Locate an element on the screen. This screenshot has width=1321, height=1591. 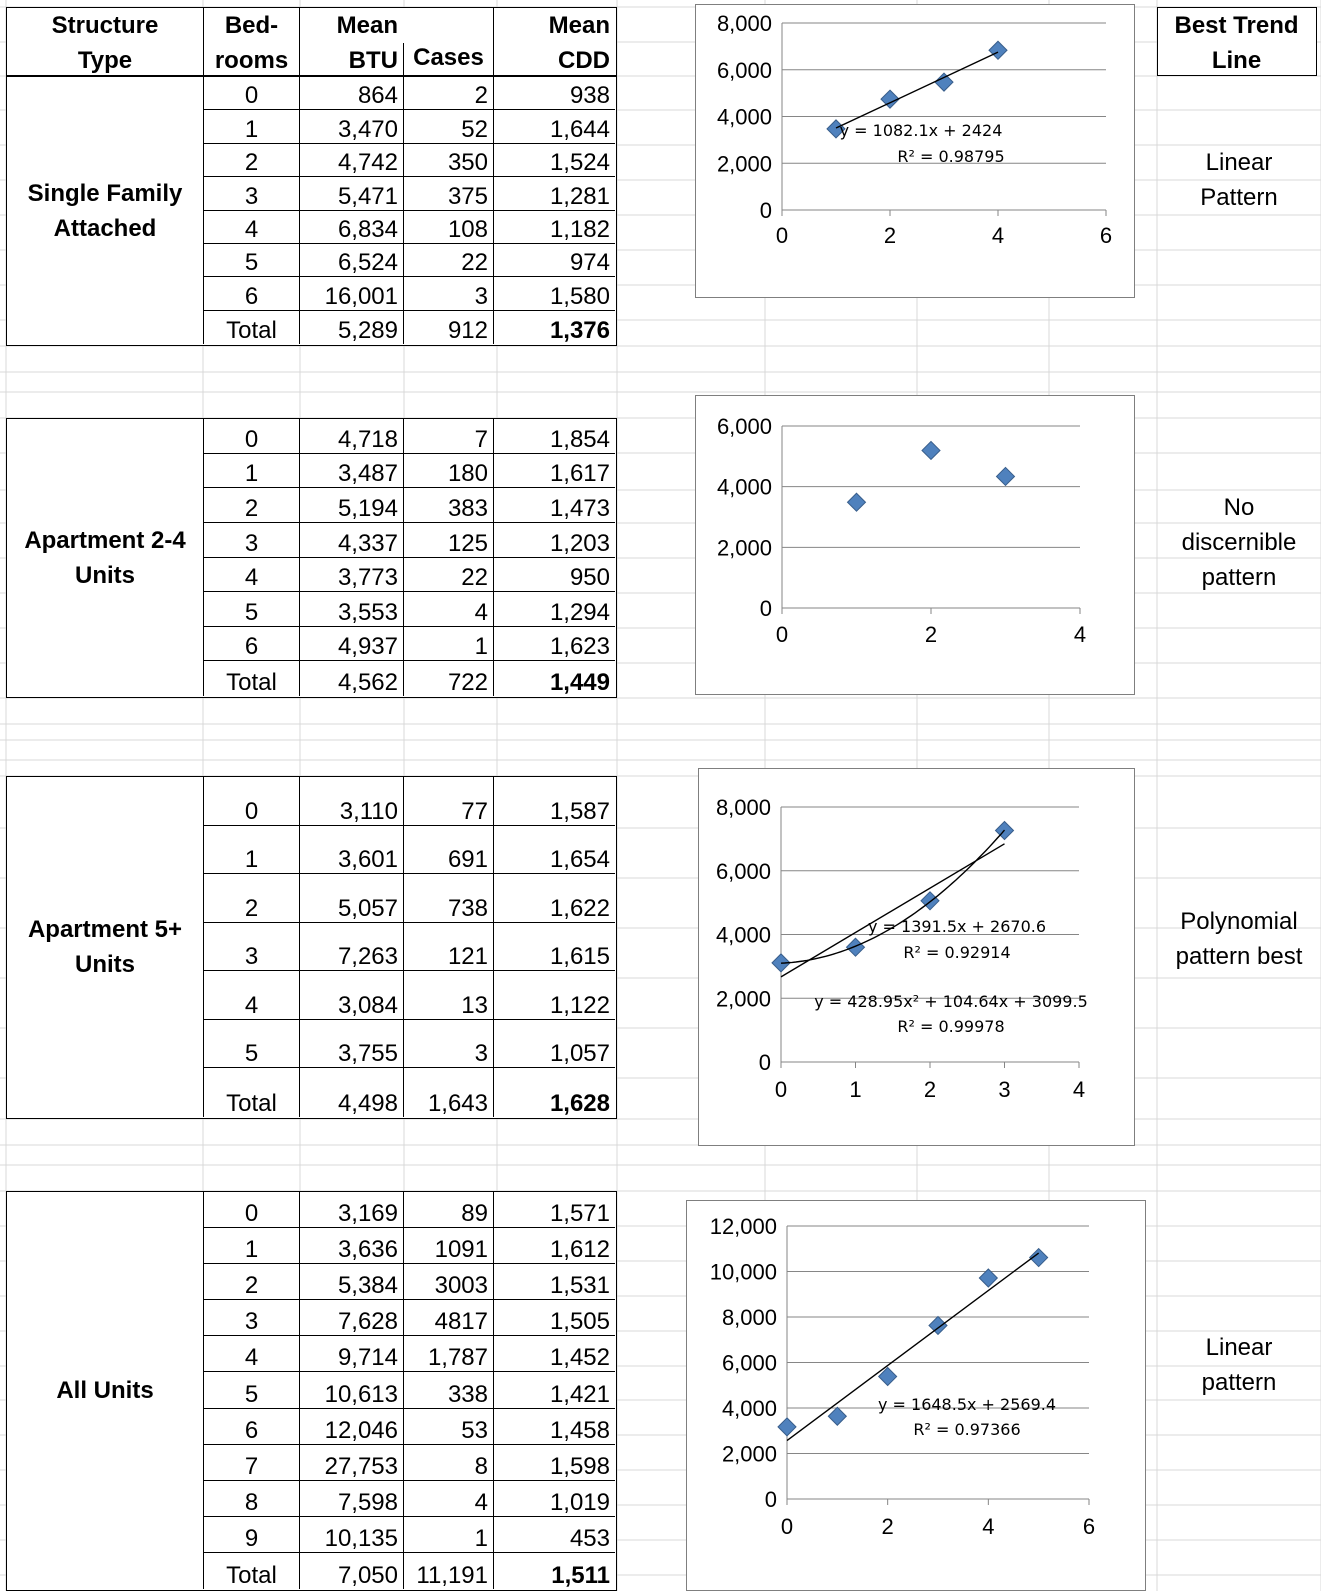
cases-cell: 1091 is located at coordinates (448, 1246).